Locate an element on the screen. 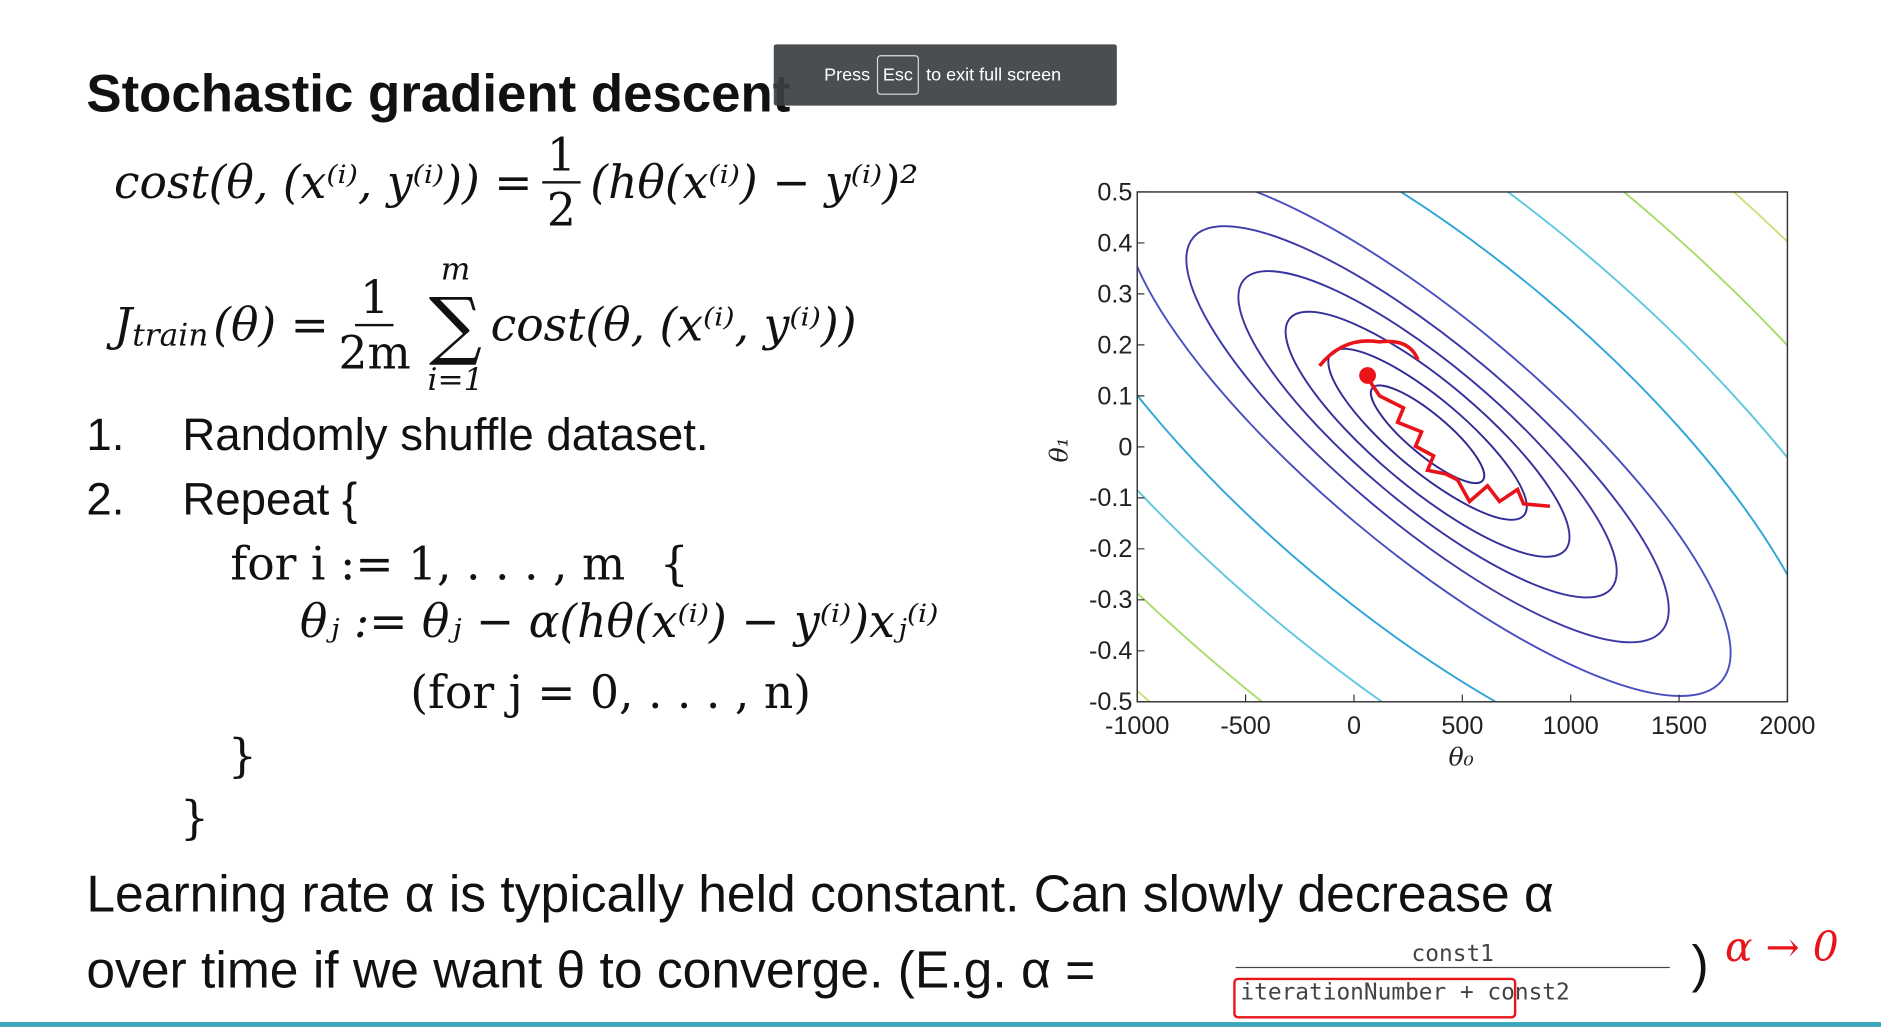 This screenshot has width=1881, height=1027. sum-sign: ∑ is located at coordinates (455, 324).